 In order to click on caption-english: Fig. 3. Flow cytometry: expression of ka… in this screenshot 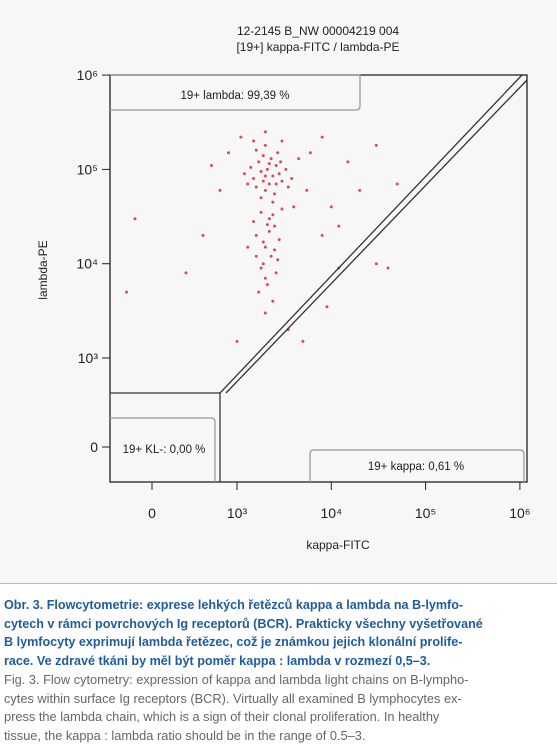, I will do `click(236, 708)`.